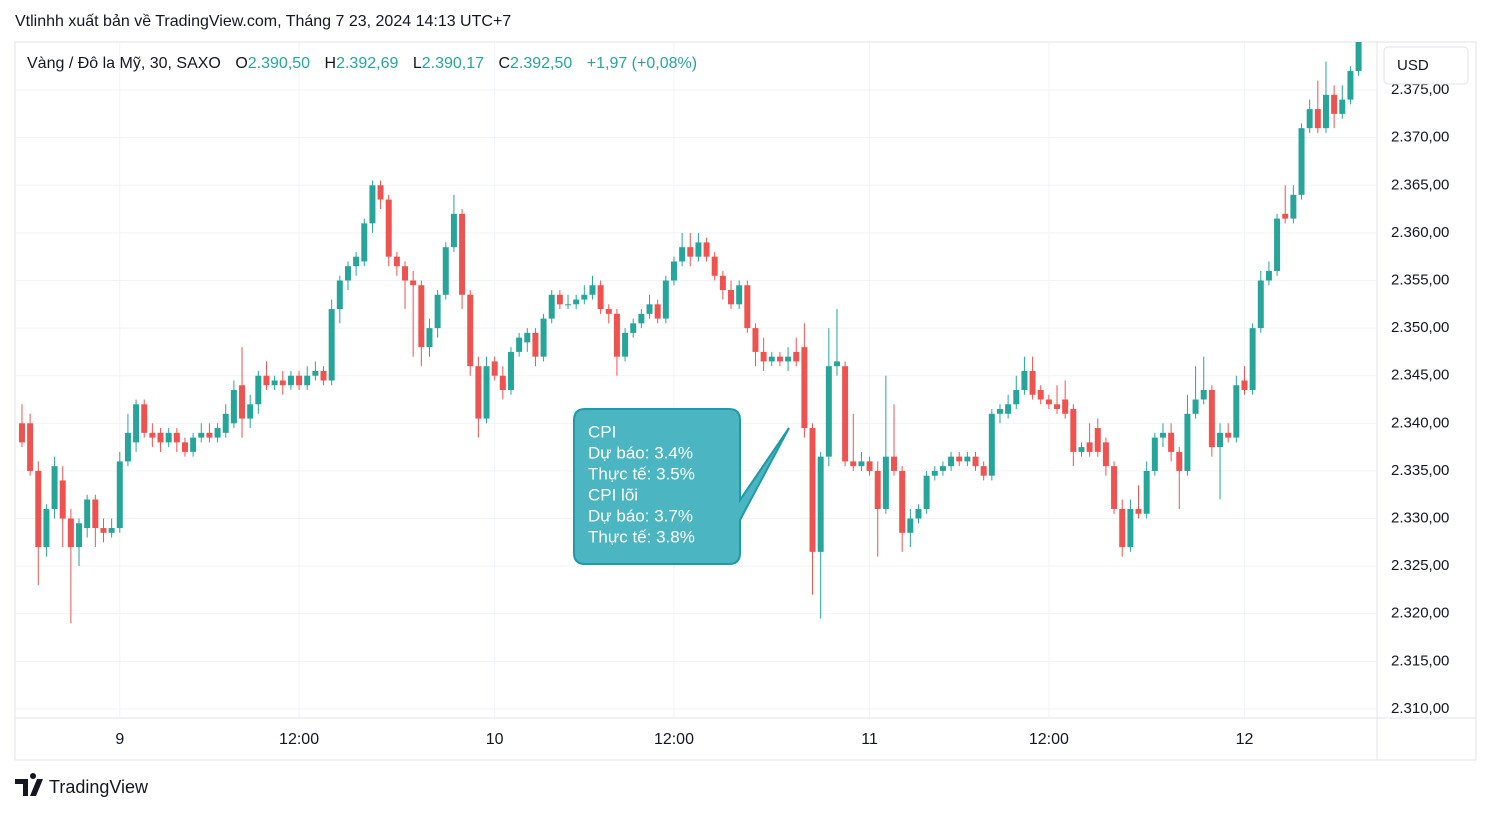 This screenshot has width=1491, height=813. What do you see at coordinates (1420, 708) in the screenshot?
I see `y-tick-label: 2.310,00` at bounding box center [1420, 708].